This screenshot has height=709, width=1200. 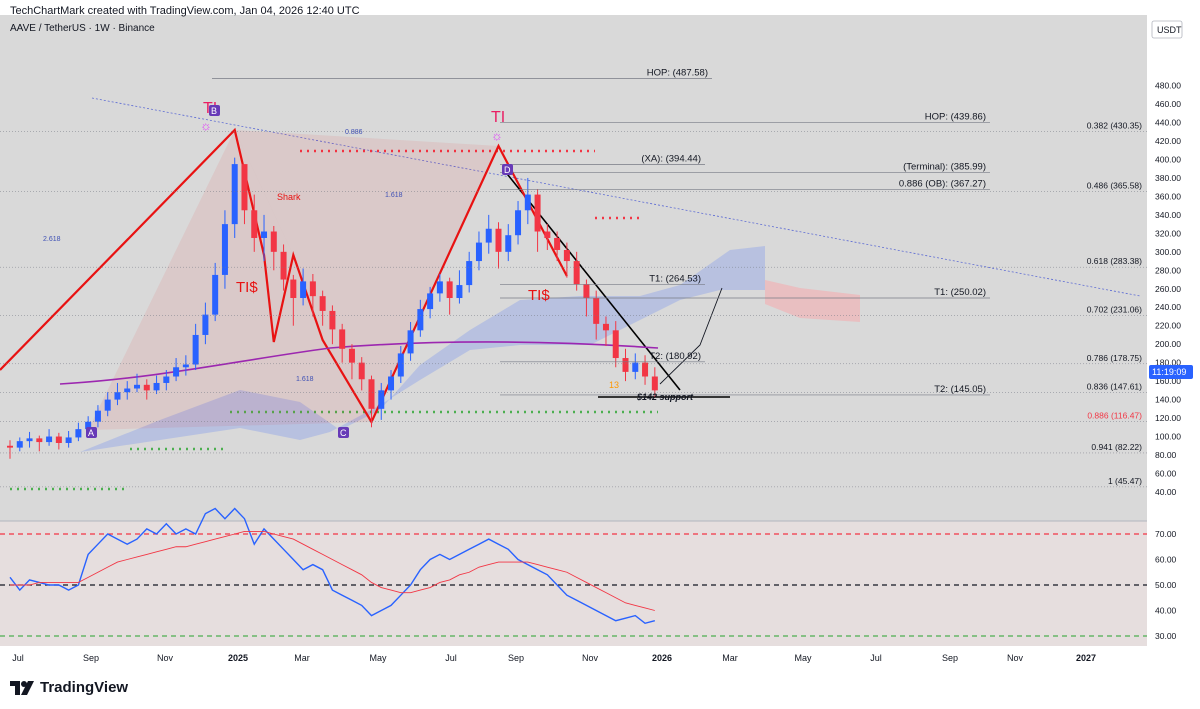 I want to click on price-tick-label: 380.00, so click(x=1168, y=178).